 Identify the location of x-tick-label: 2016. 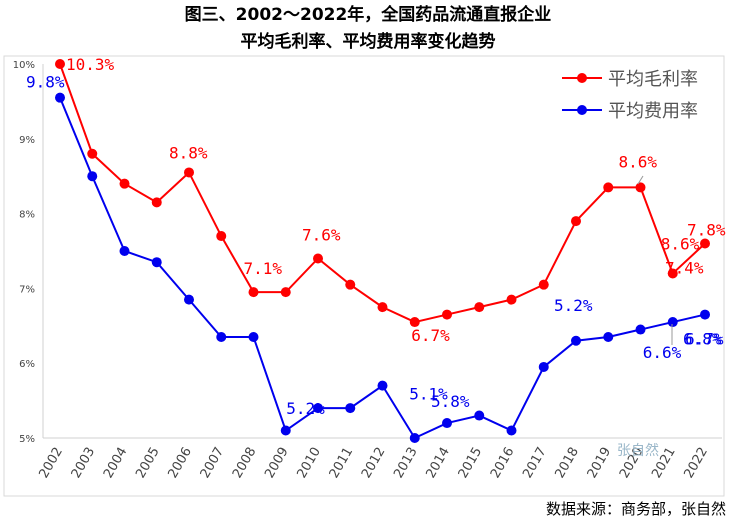
(503, 463).